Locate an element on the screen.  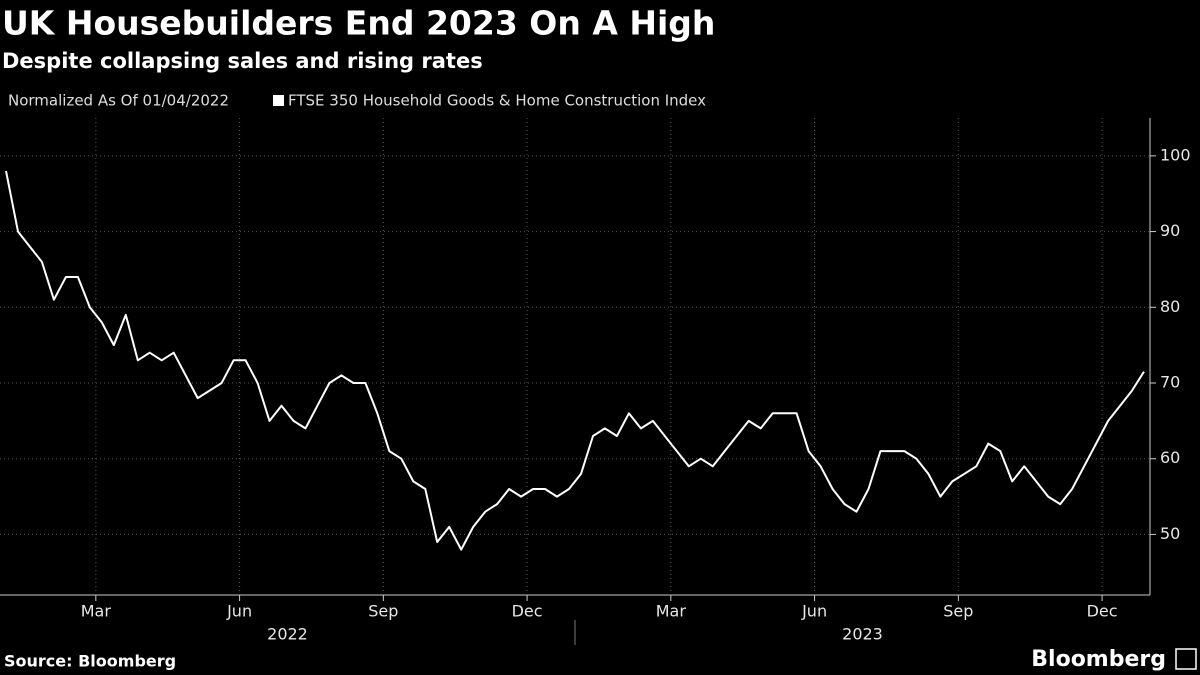
y-tick-label: 80 is located at coordinates (1170, 306).